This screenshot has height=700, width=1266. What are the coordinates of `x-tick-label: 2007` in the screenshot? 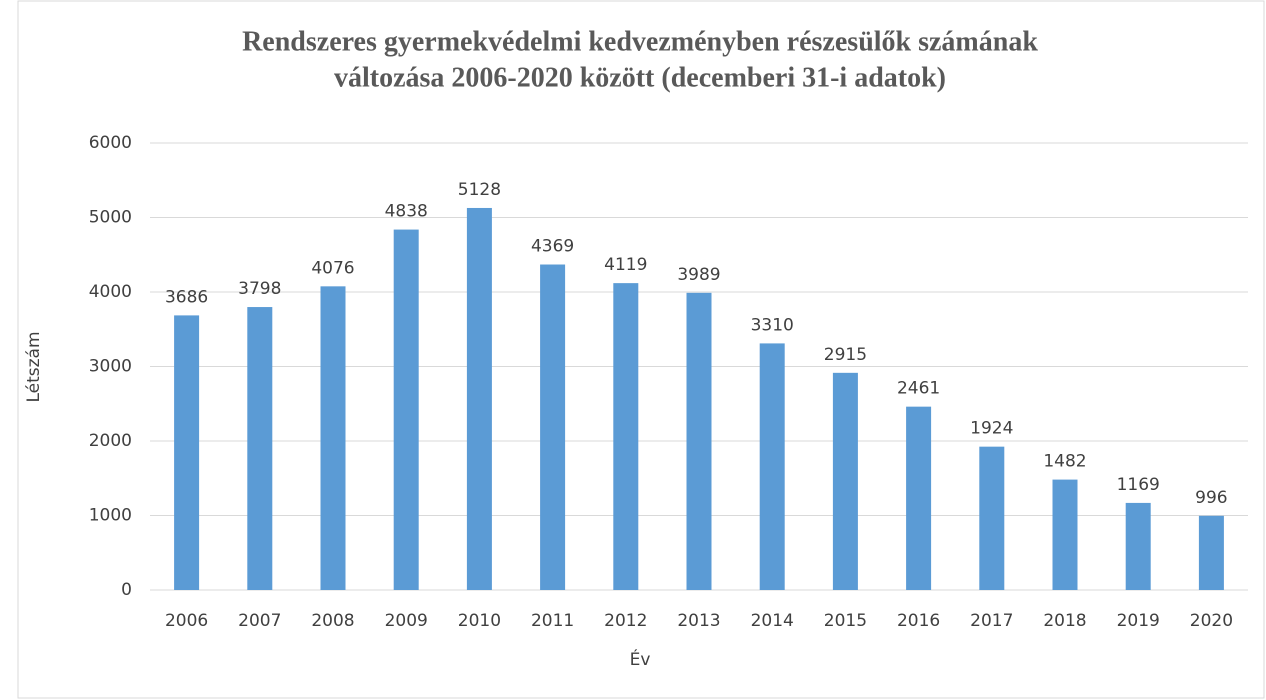 It's located at (259, 621).